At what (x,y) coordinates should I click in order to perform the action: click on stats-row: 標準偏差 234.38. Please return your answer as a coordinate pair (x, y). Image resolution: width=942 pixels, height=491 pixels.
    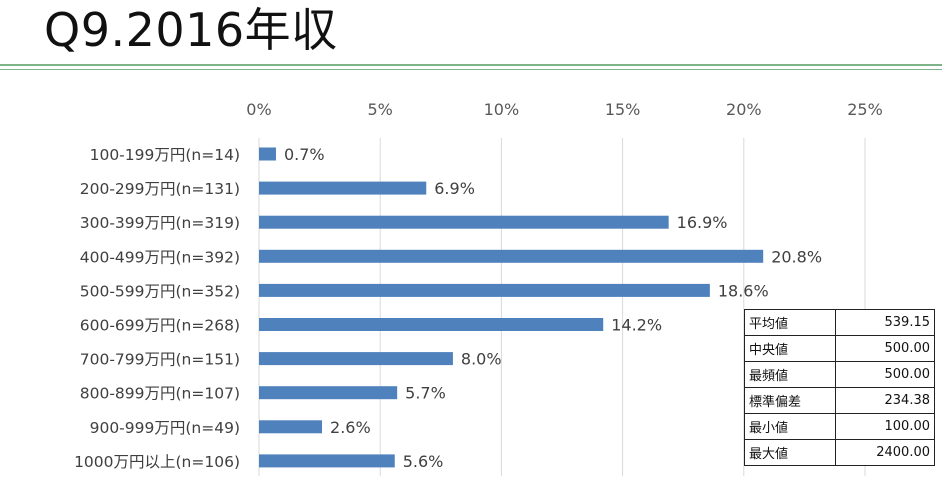
    Looking at the image, I should click on (839, 400).